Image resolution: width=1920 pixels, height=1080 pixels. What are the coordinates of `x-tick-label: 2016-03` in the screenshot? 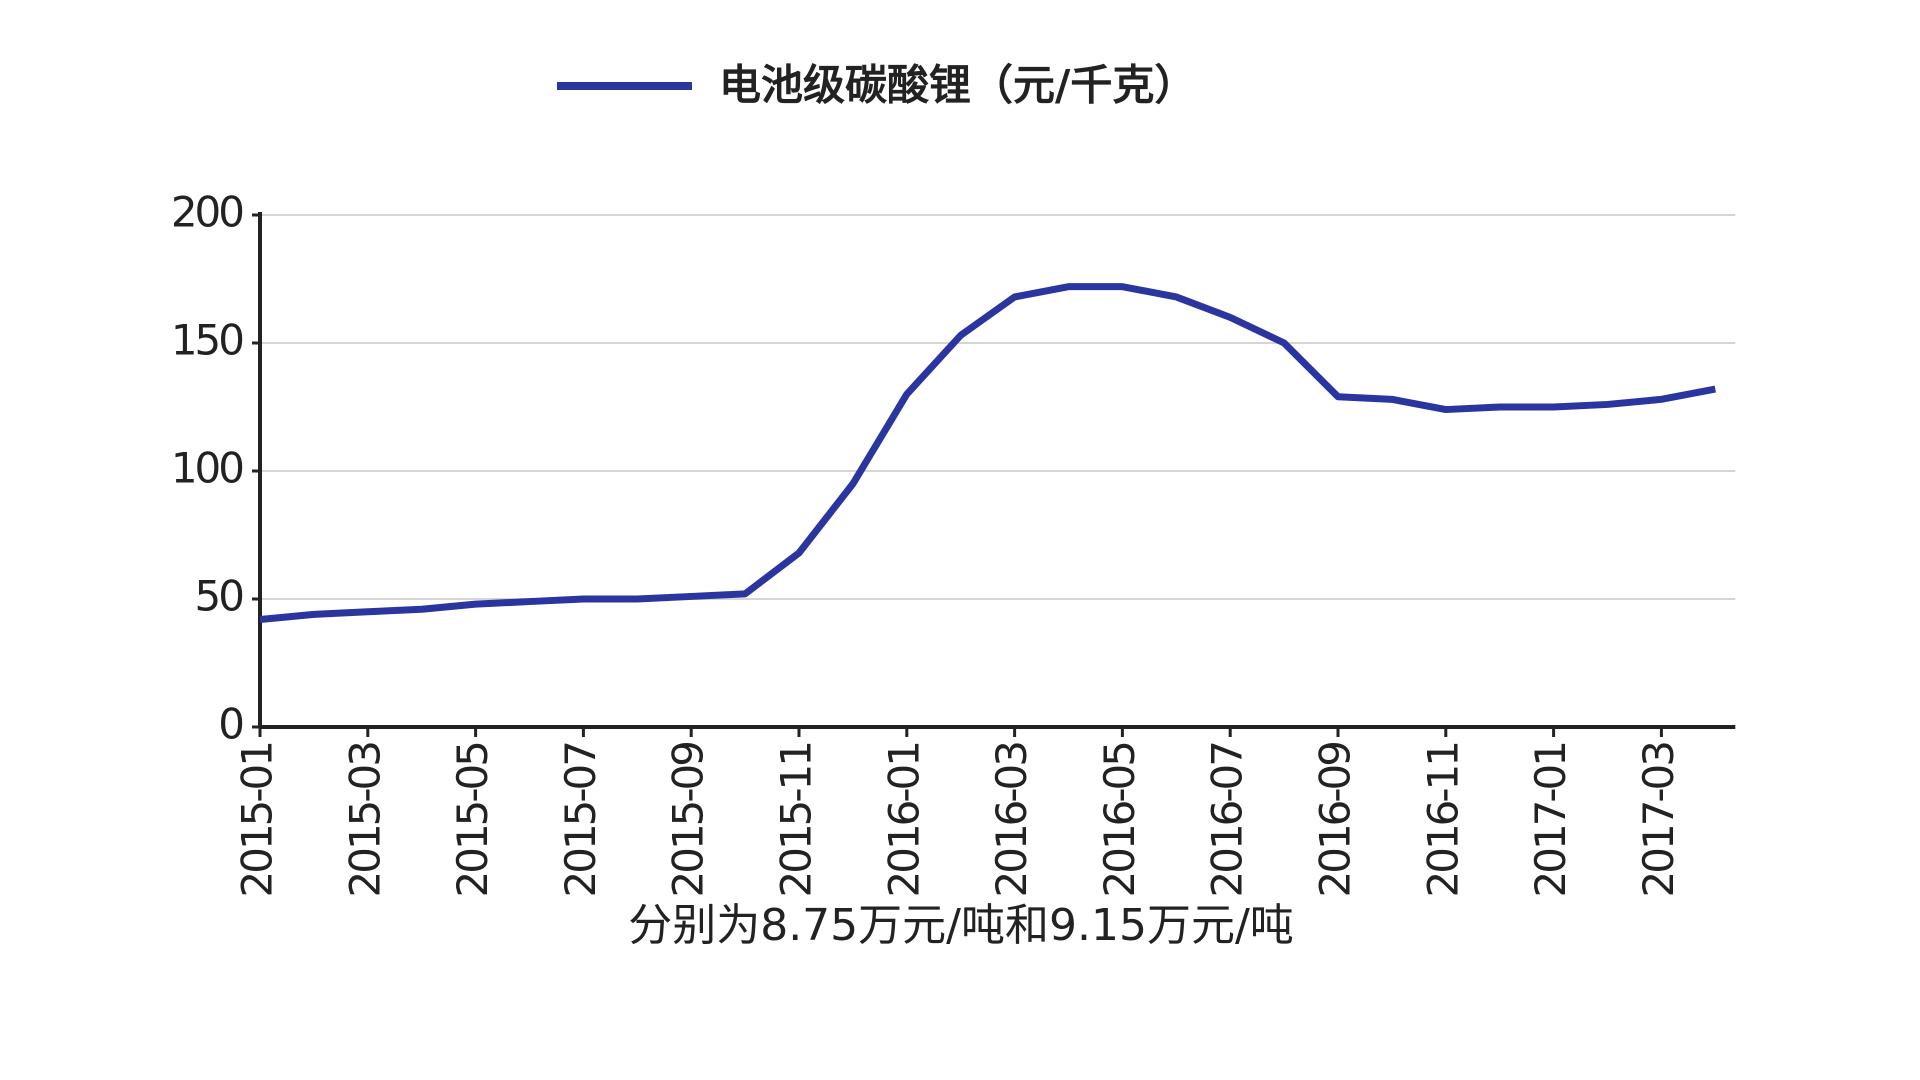 It's located at (1011, 820).